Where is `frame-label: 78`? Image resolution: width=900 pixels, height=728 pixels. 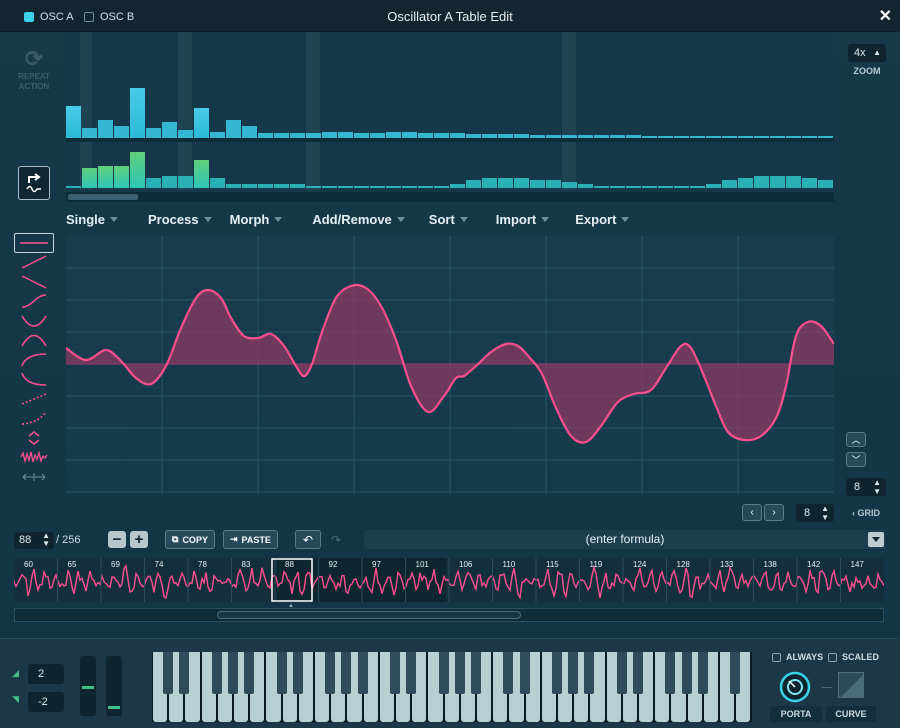
frame-label: 78 is located at coordinates (202, 564).